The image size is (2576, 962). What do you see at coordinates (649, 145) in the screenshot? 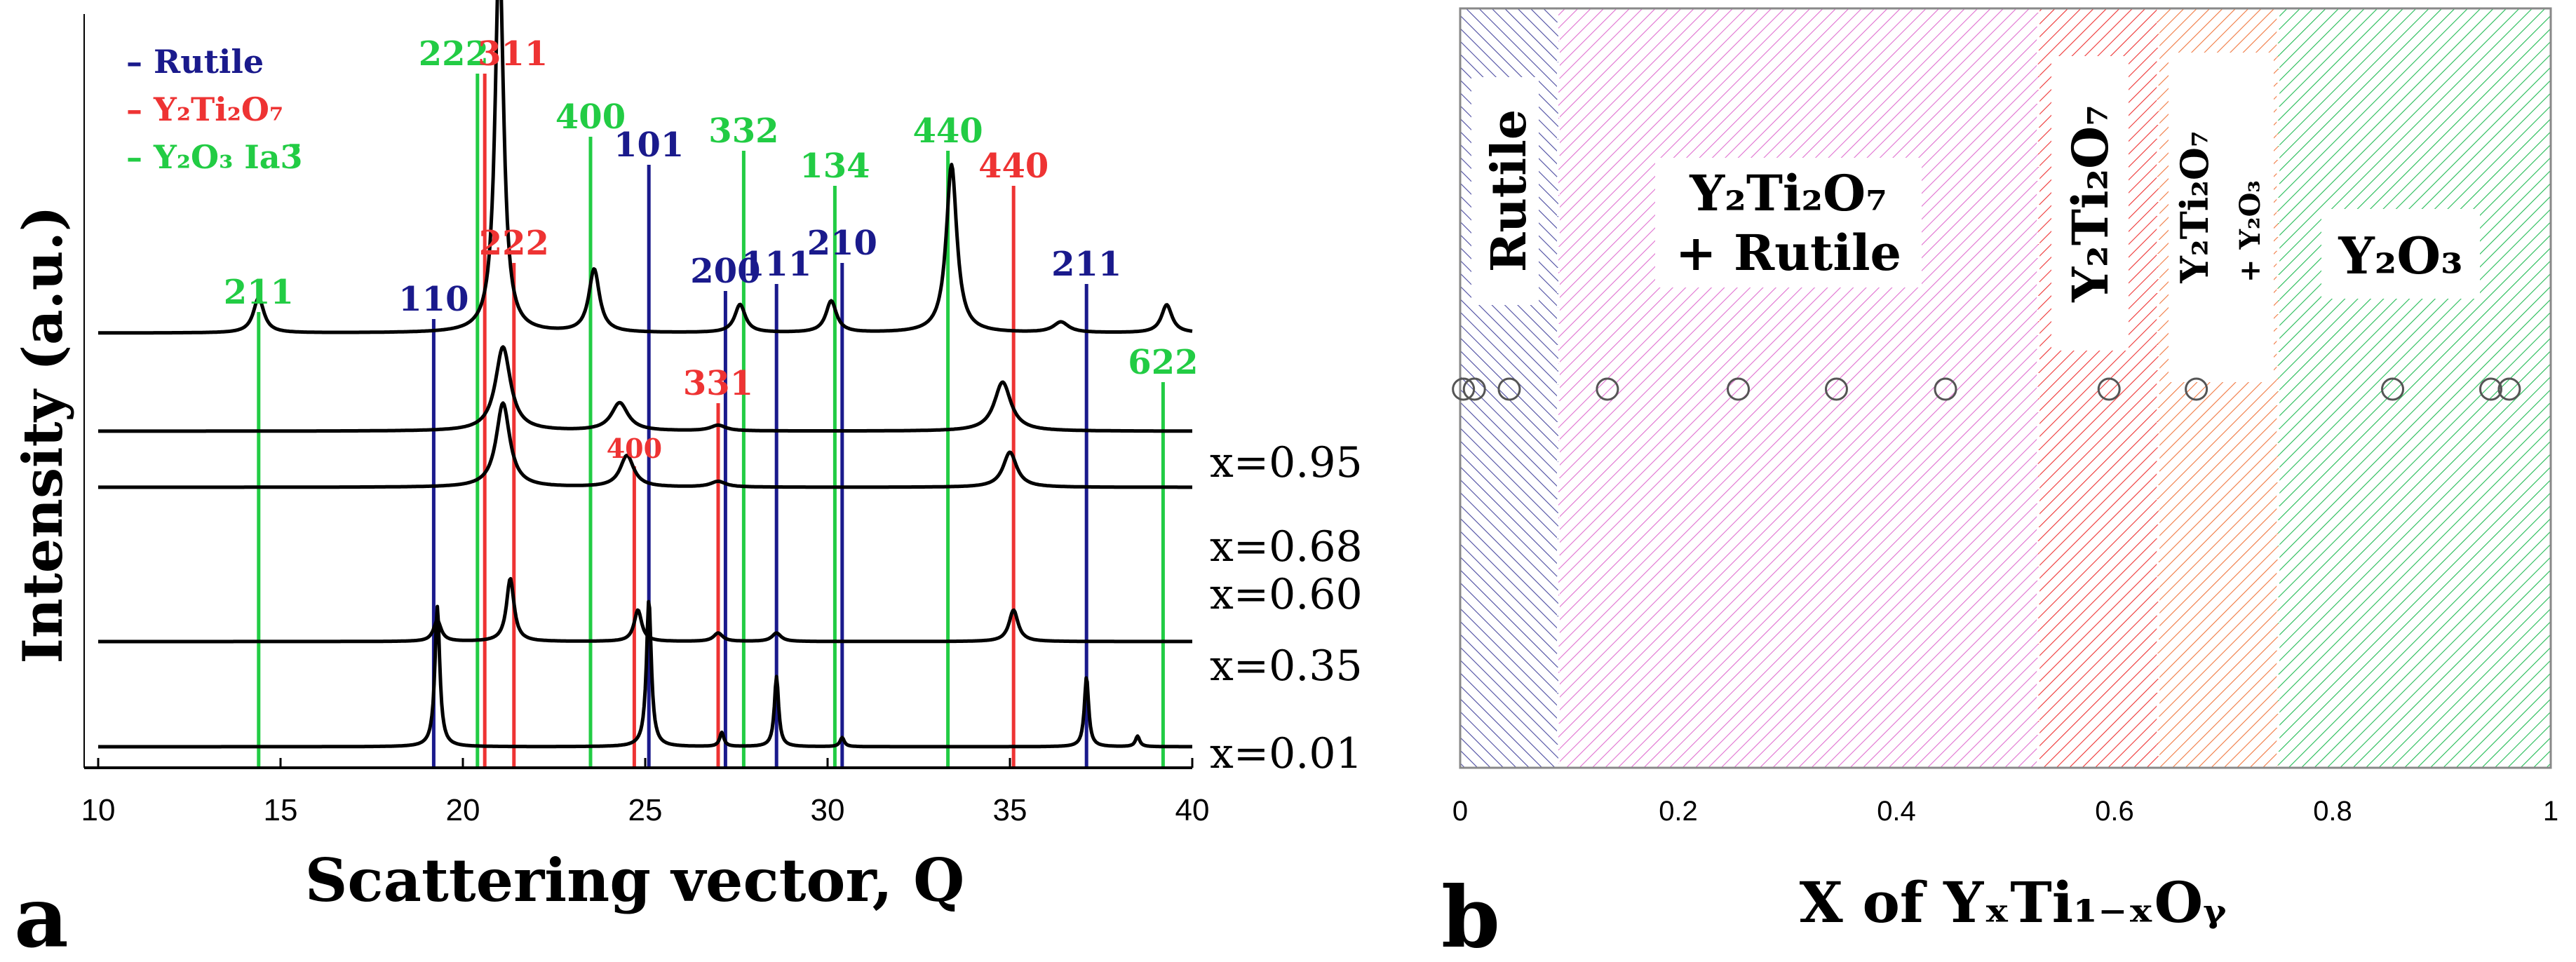
I see `ref-label-rutile-101: 101` at bounding box center [649, 145].